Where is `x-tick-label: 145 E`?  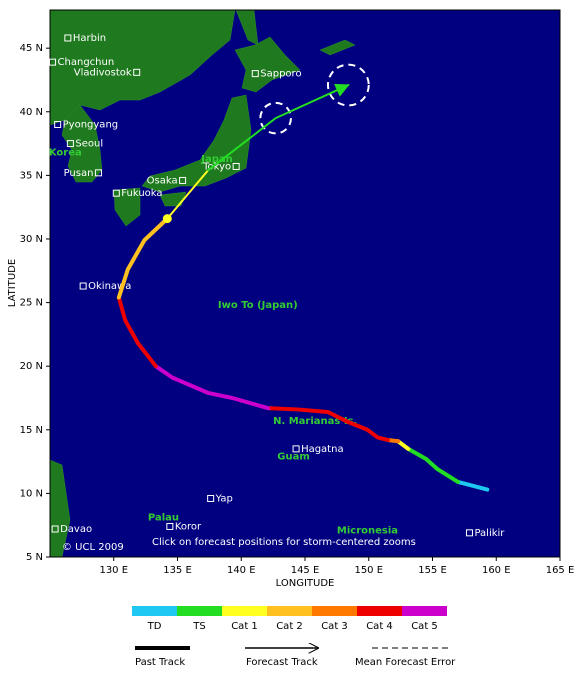 x-tick-label: 145 E is located at coordinates (305, 570).